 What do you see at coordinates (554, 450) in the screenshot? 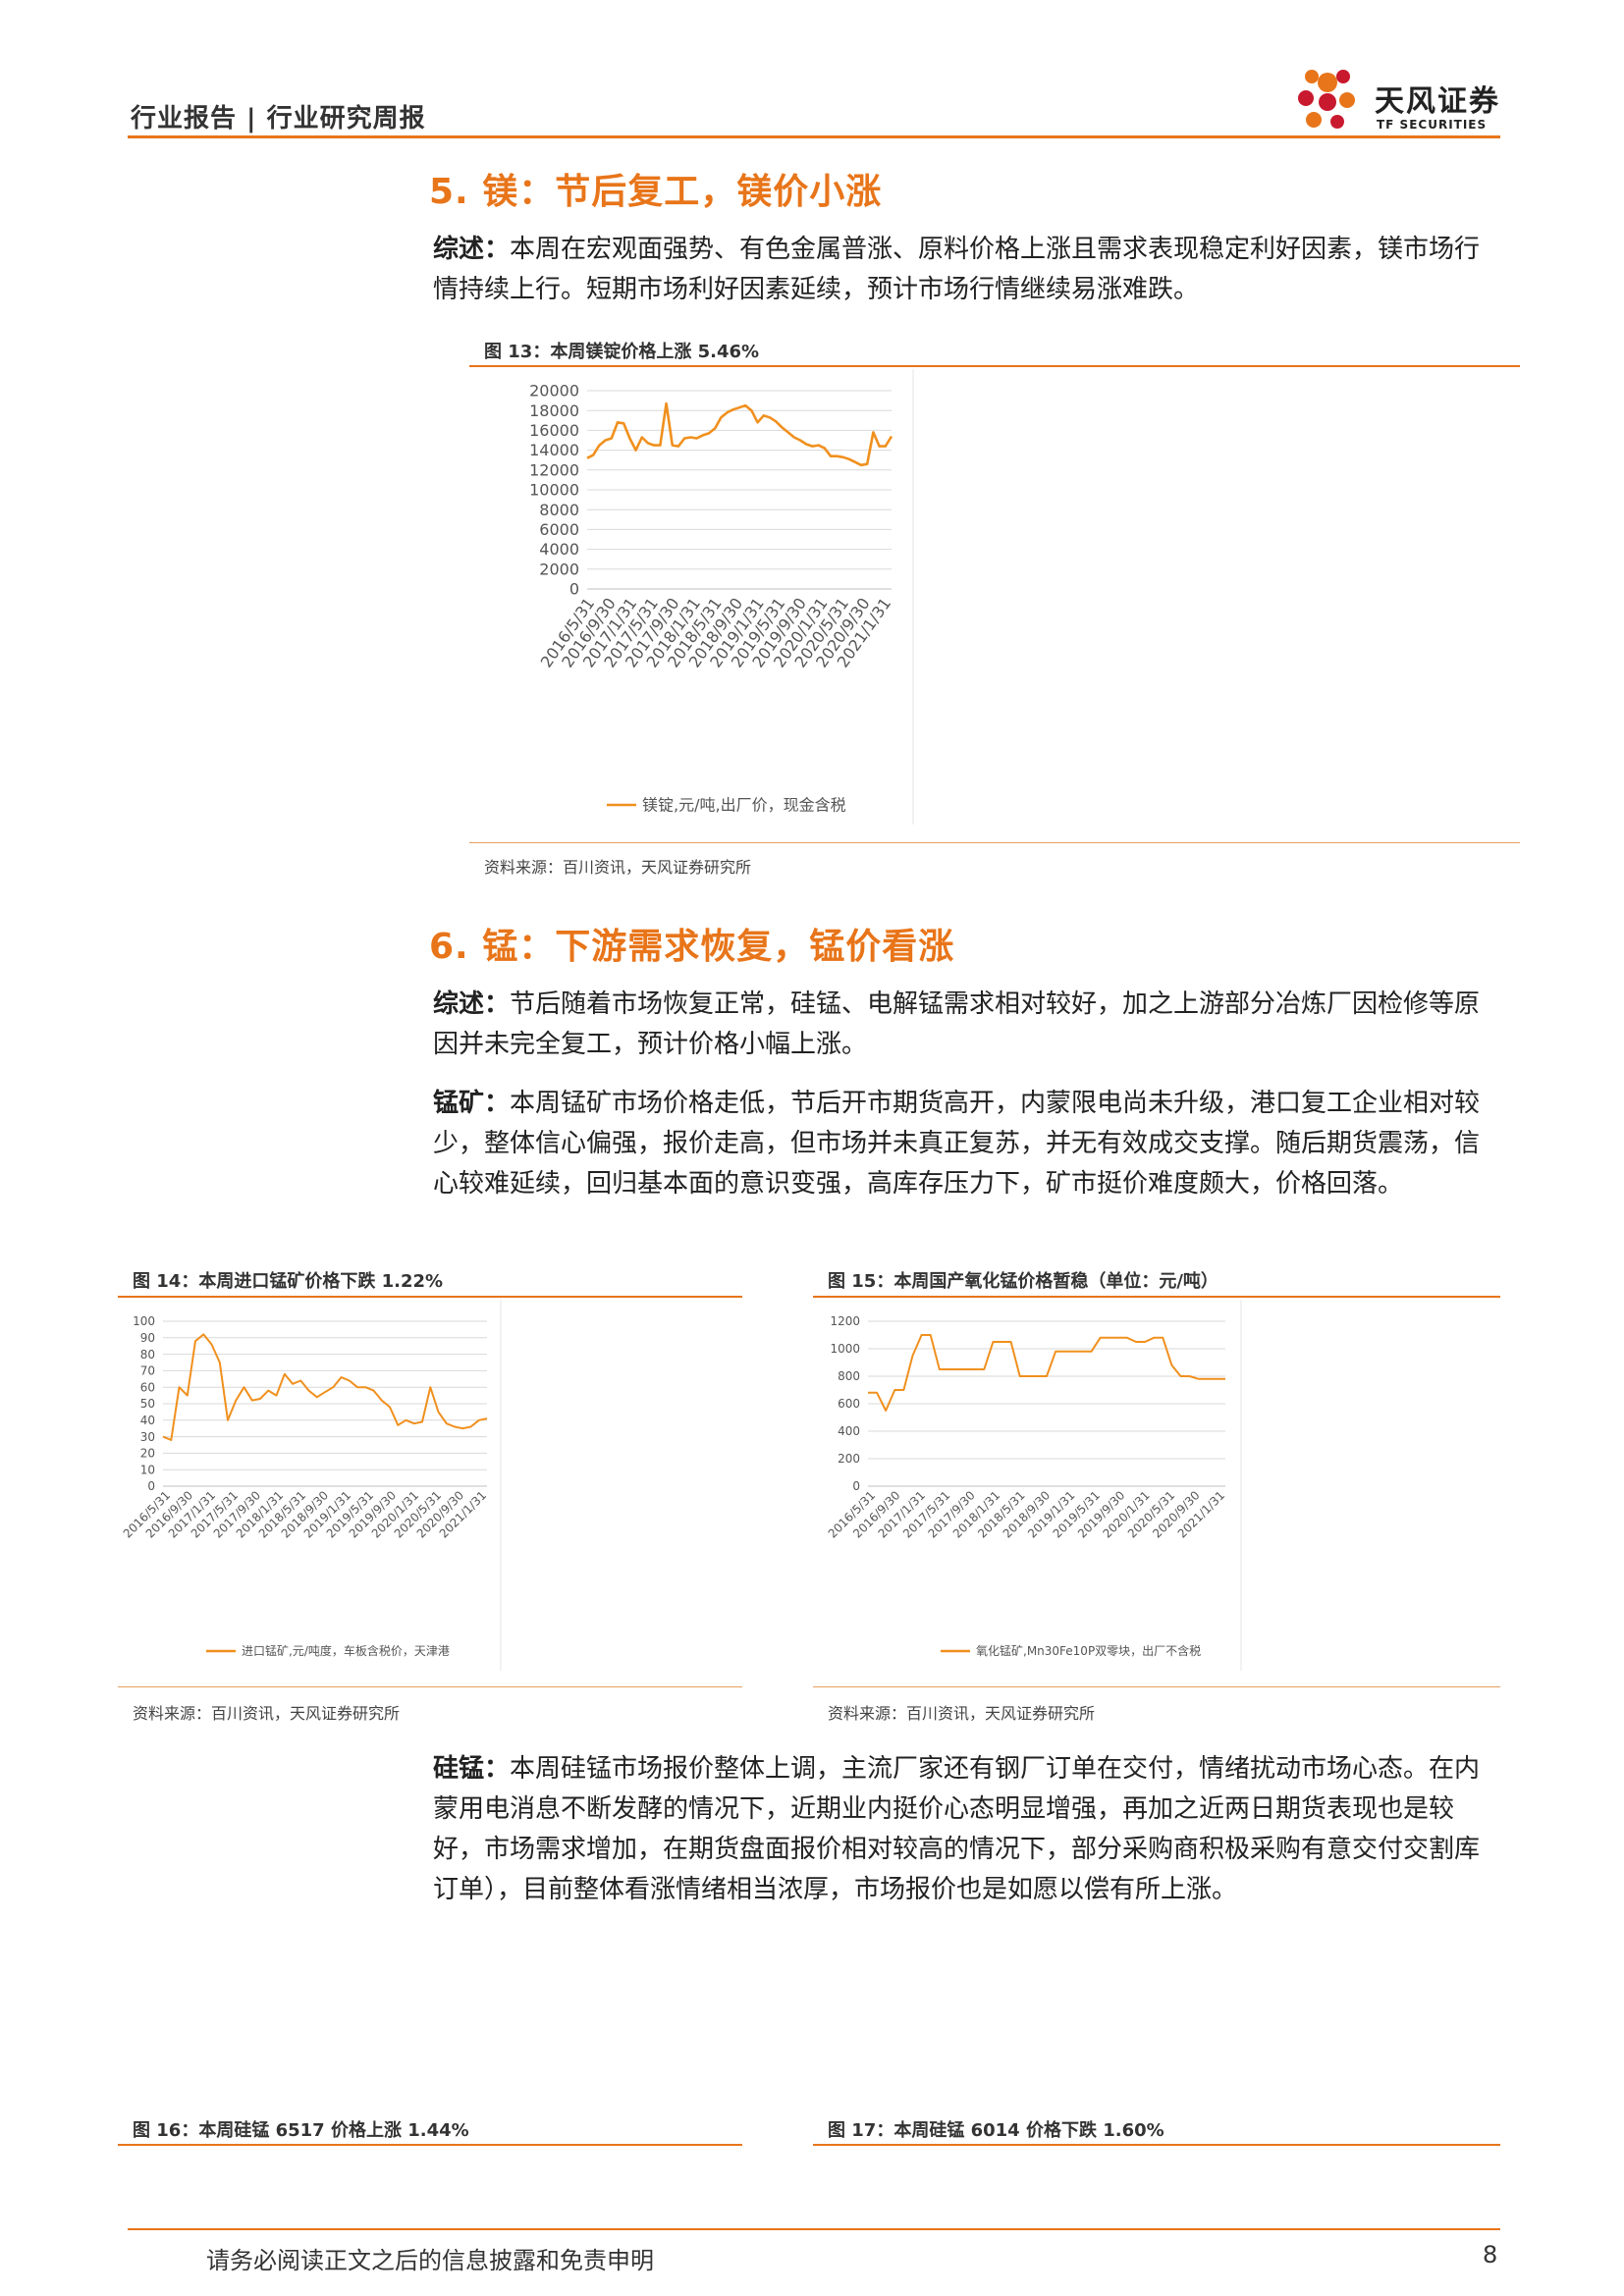
I see `y-tick-label: 14000` at bounding box center [554, 450].